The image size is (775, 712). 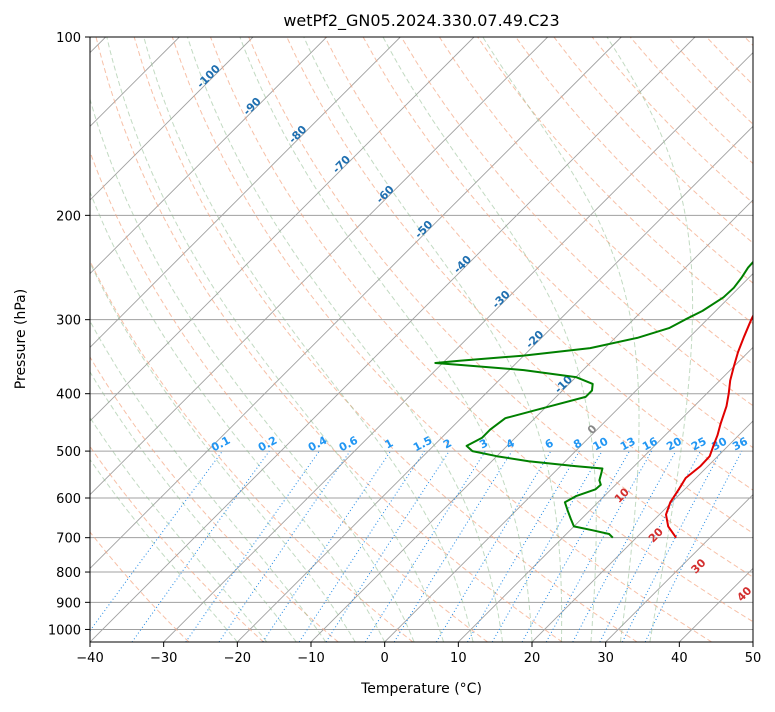 I want to click on mixing-ratio-label: 4, so click(x=510, y=443).